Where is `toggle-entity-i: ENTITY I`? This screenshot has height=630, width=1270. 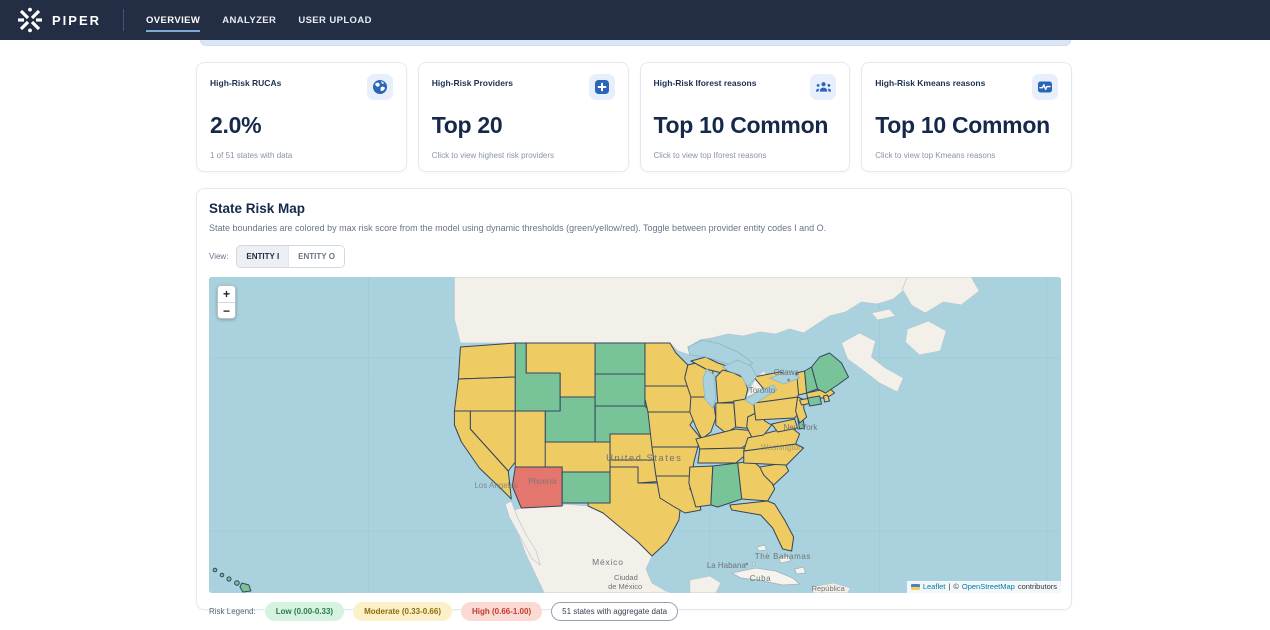 toggle-entity-i: ENTITY I is located at coordinates (263, 256).